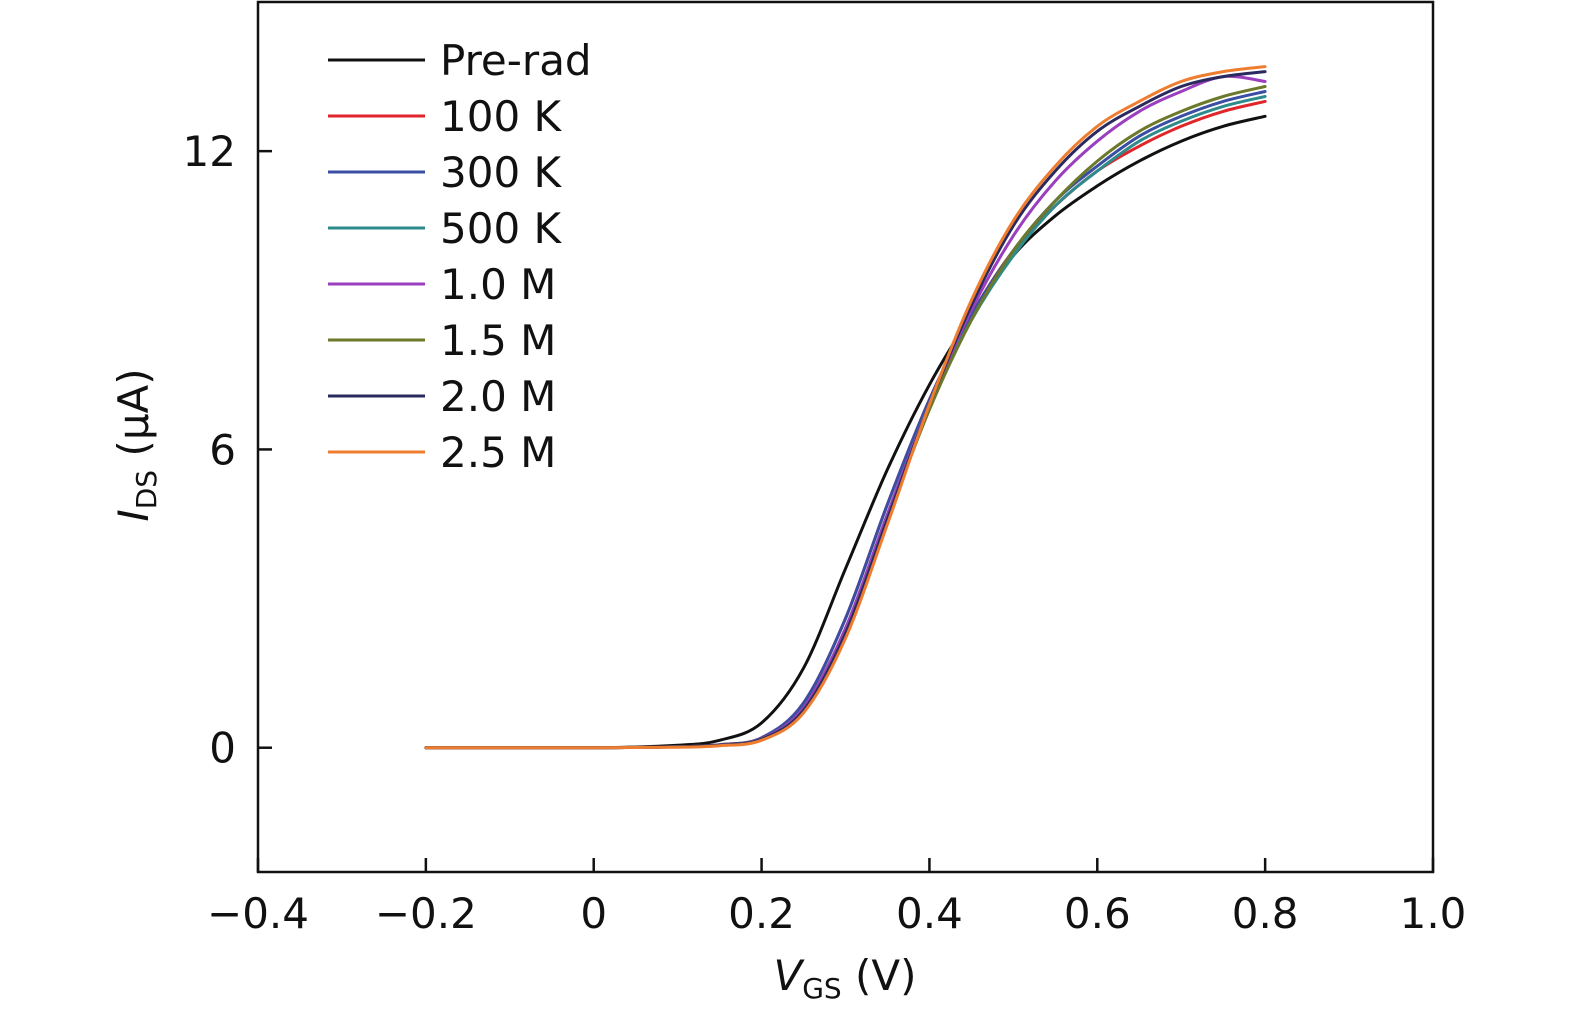 The image size is (1575, 1023). Describe the element at coordinates (133, 515) in the screenshot. I see `y-axis-label-main: I` at that location.